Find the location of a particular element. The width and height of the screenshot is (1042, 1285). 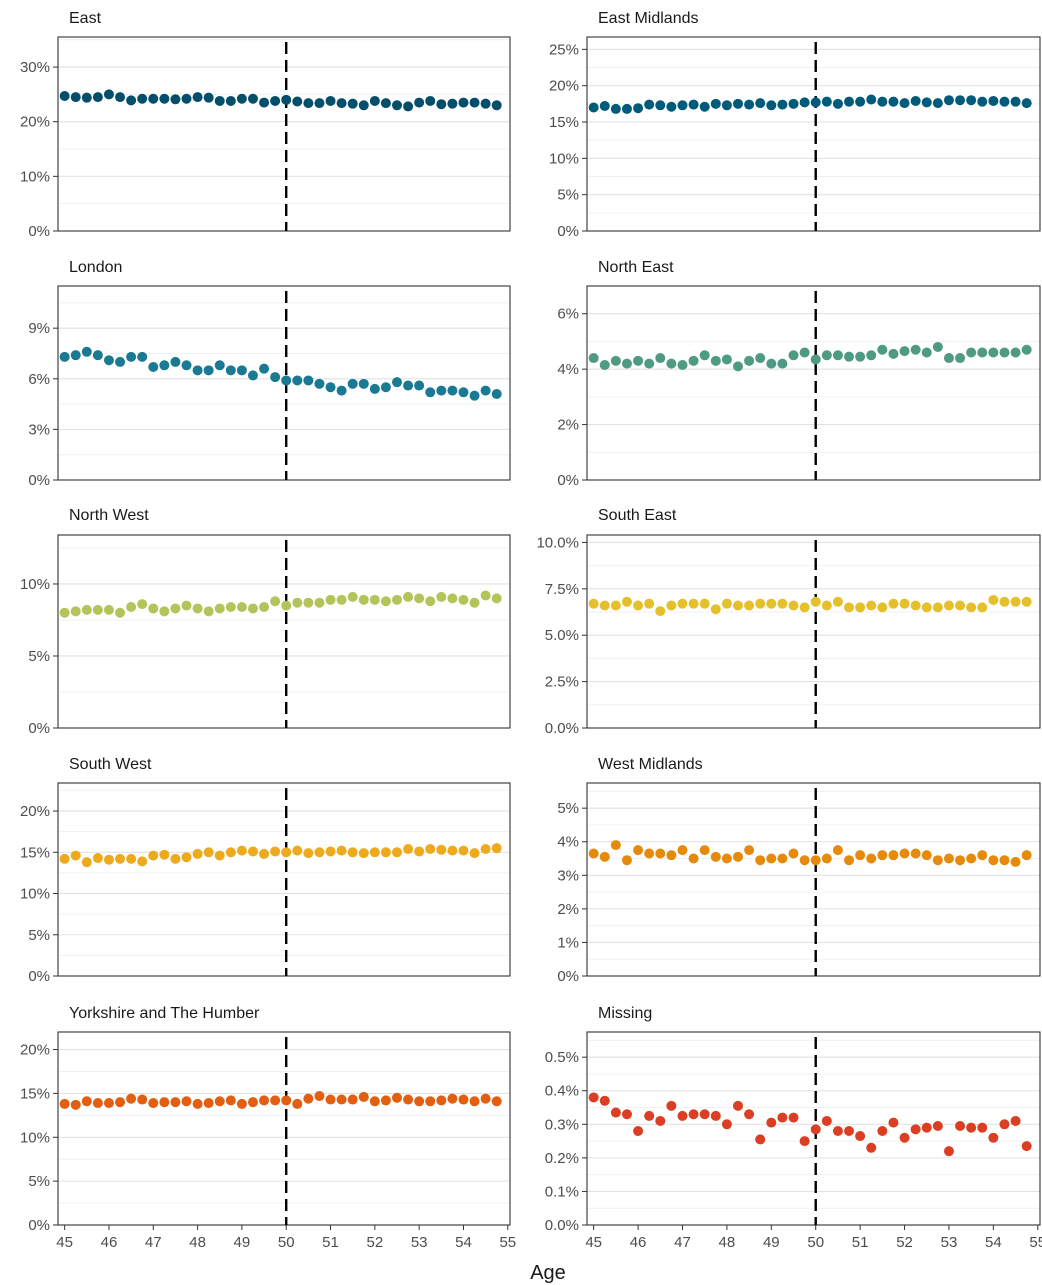

y-tick-label: 0% is located at coordinates (568, 231).